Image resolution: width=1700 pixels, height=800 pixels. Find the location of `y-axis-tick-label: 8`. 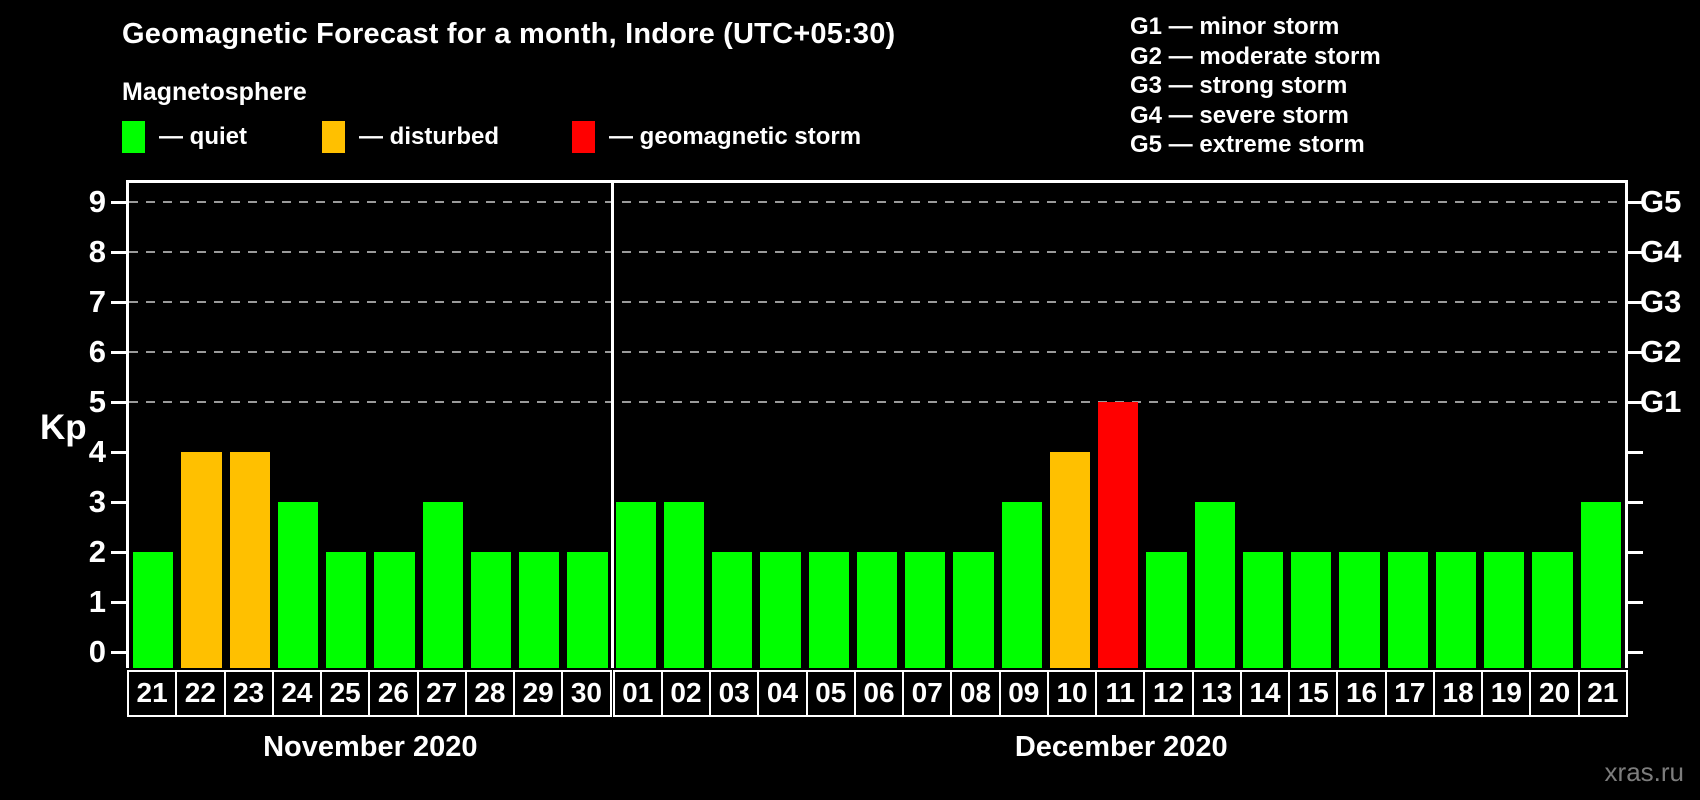

y-axis-tick-label: 8 is located at coordinates (97, 251).